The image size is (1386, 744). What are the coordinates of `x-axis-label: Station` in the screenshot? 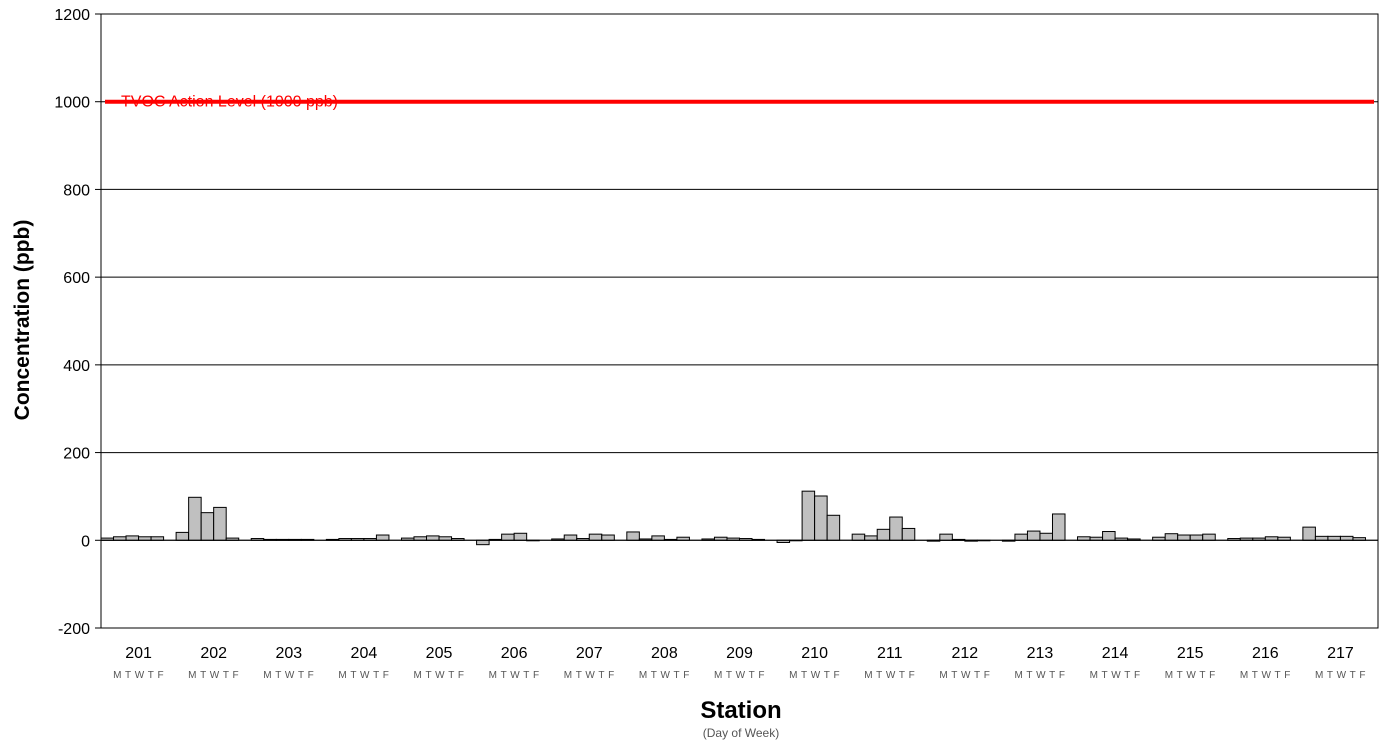 It's located at (740, 710).